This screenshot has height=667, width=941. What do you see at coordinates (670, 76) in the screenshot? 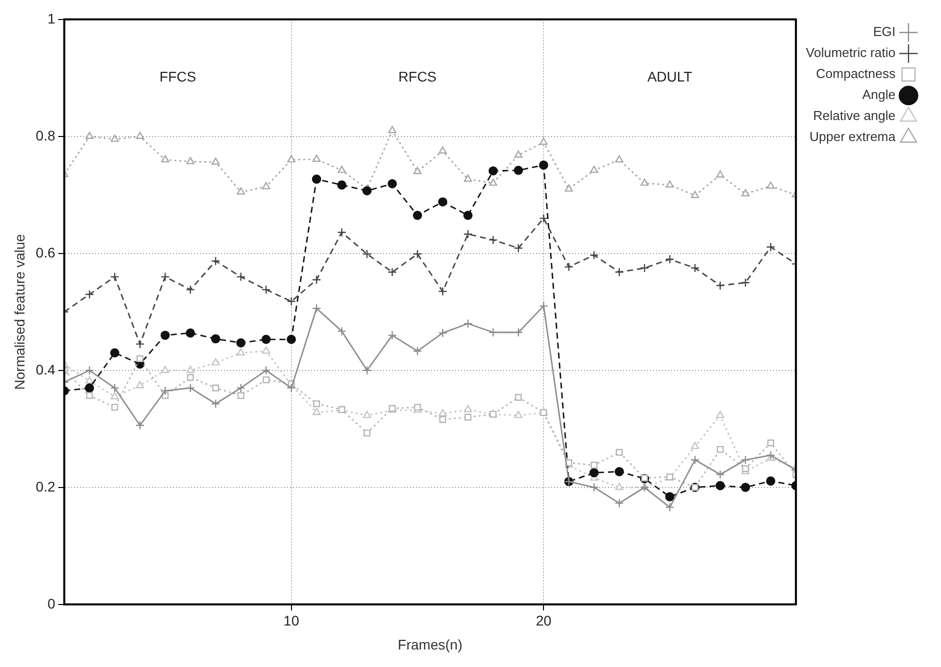
I see `annotation: ADULT` at bounding box center [670, 76].